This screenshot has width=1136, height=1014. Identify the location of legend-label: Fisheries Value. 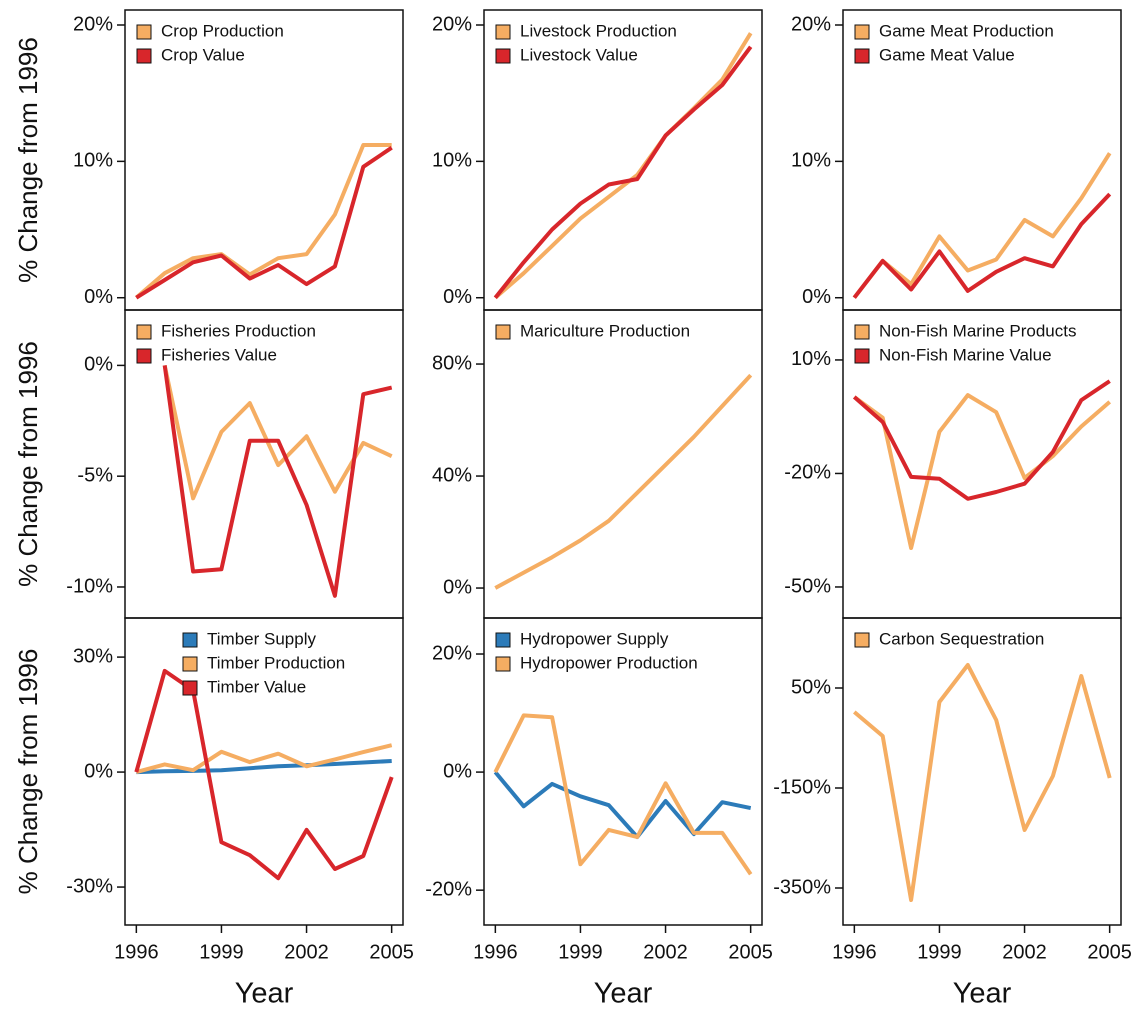
(219, 354).